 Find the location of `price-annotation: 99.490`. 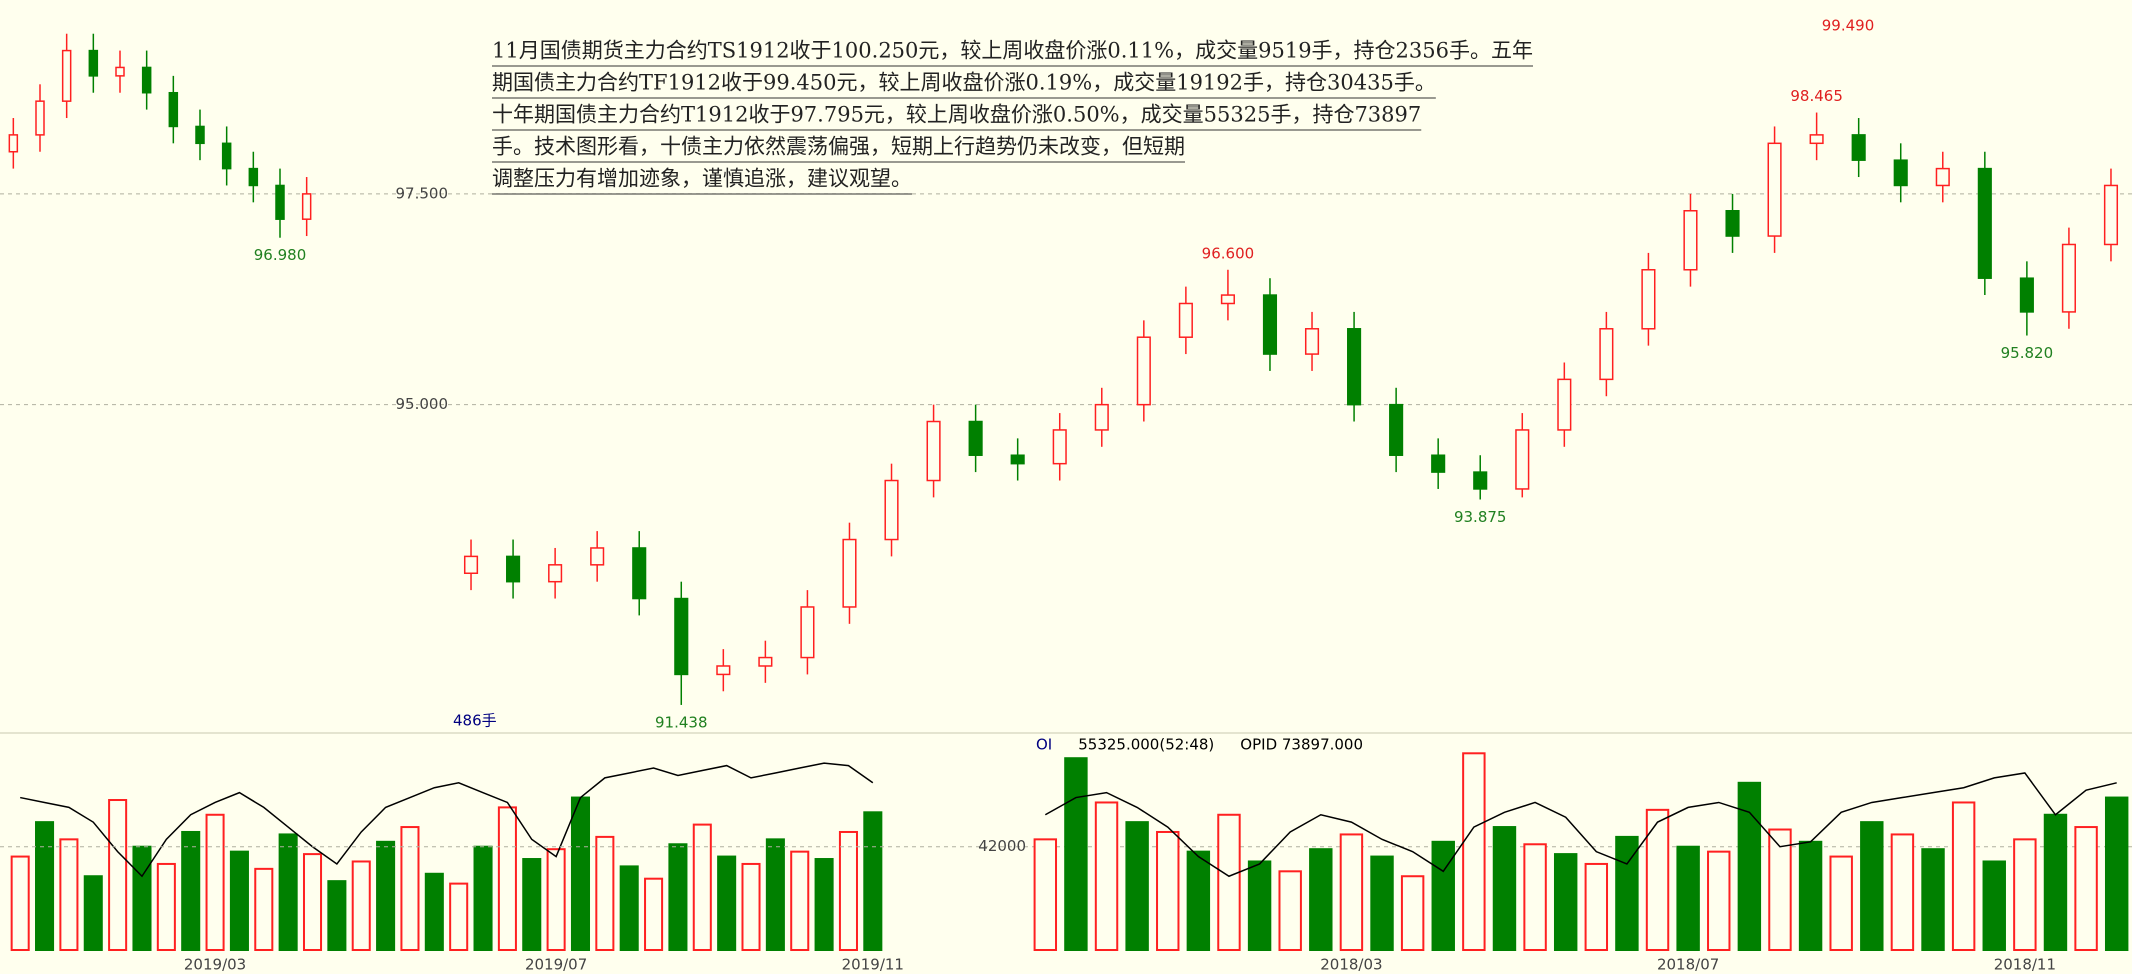

price-annotation: 99.490 is located at coordinates (1848, 26).